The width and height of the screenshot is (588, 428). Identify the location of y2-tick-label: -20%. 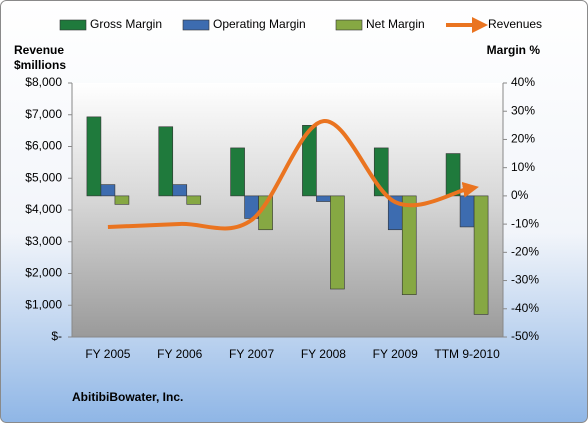
(525, 252).